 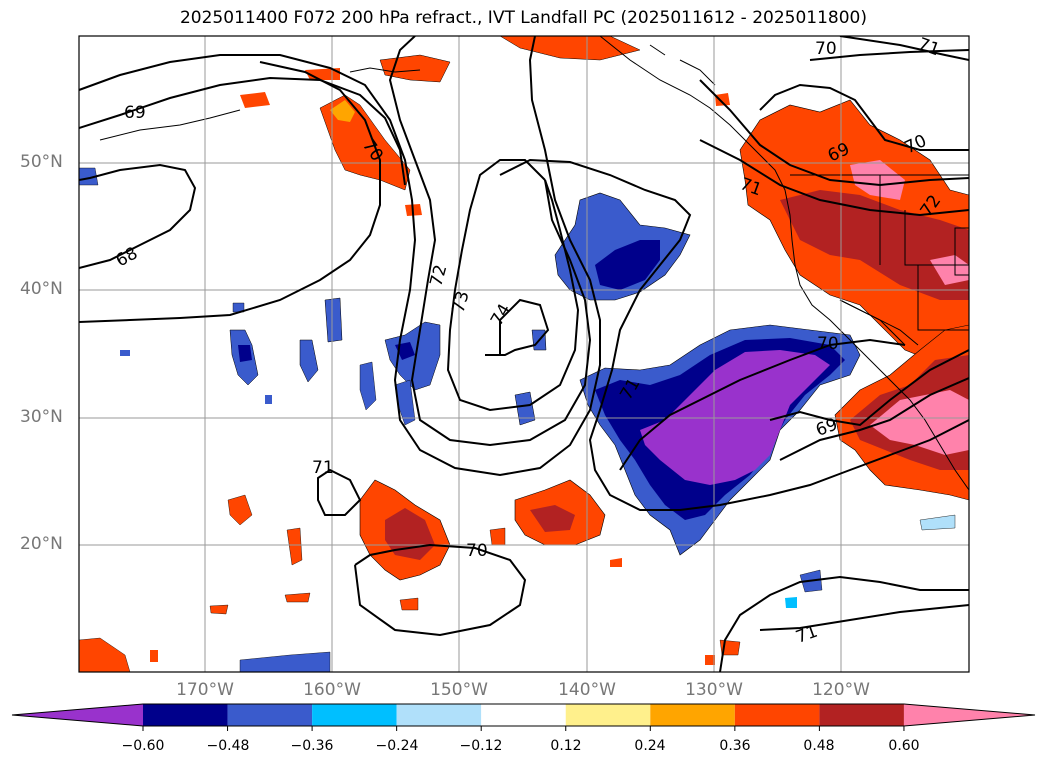 What do you see at coordinates (566, 746) in the screenshot?
I see `colorbar-tick-label: 0.12` at bounding box center [566, 746].